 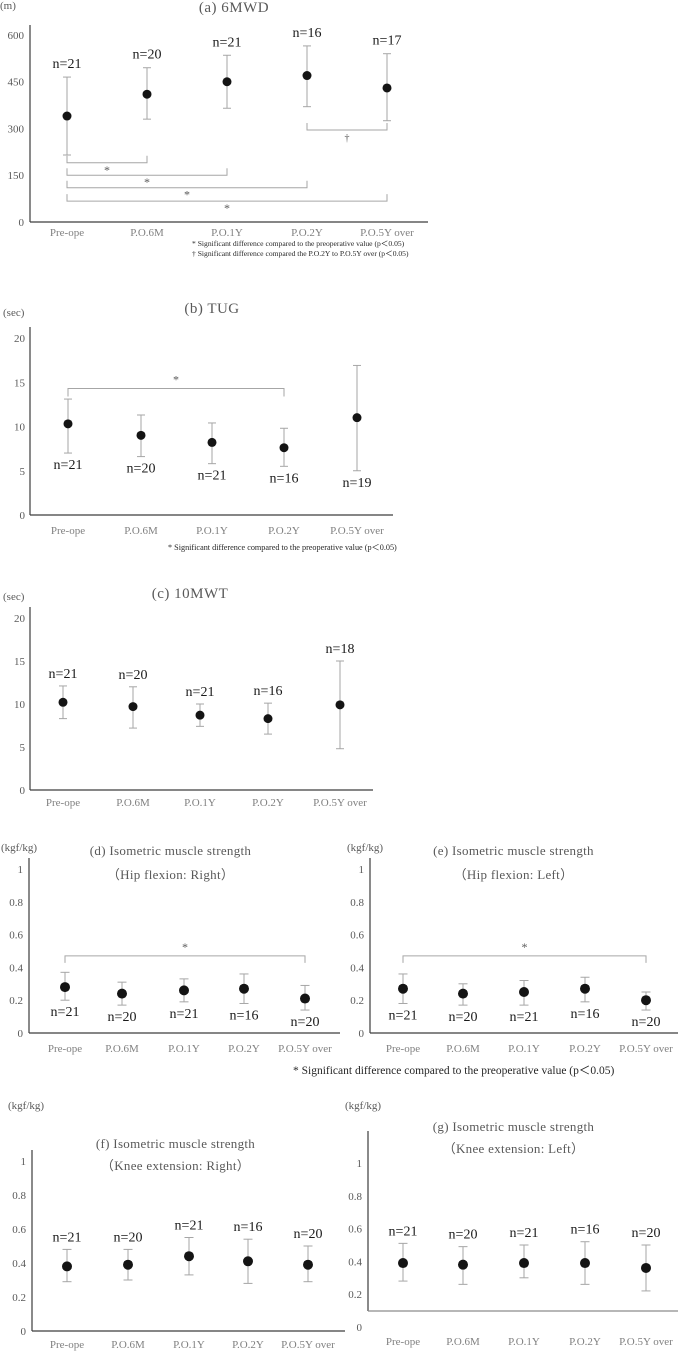 What do you see at coordinates (190, 594) in the screenshot?
I see `chart-c-title: (c) 10MWT` at bounding box center [190, 594].